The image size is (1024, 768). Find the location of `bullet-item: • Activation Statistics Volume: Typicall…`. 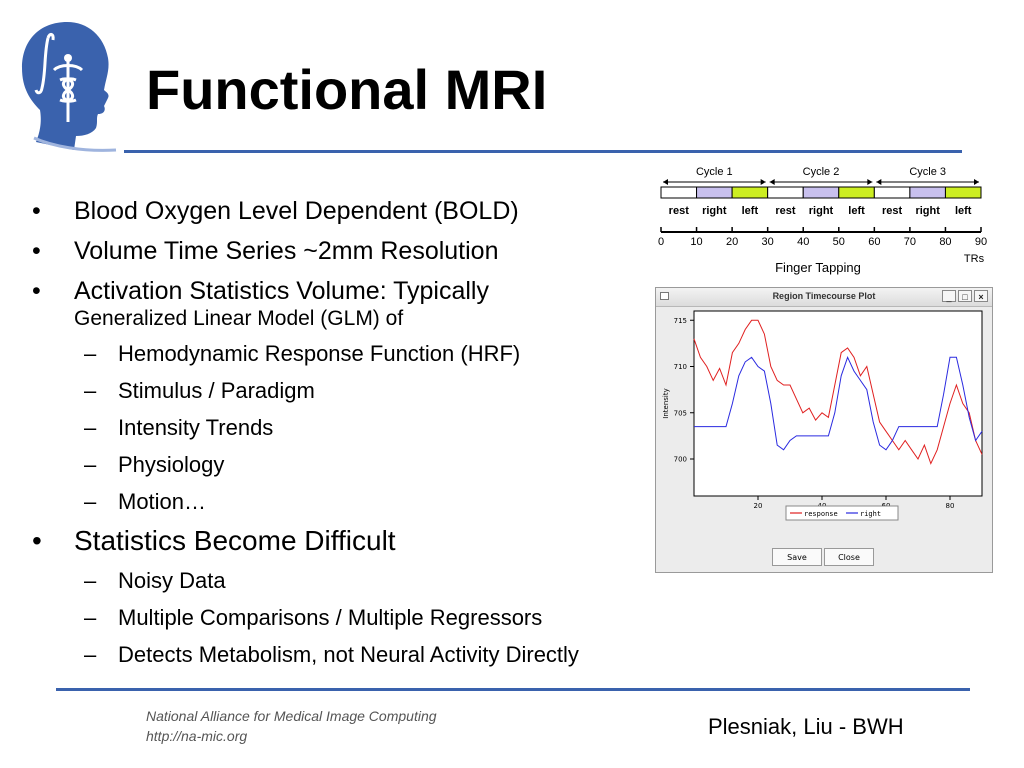

bullet-item: • Activation Statistics Volume: Typicall… is located at coordinates (348, 304).